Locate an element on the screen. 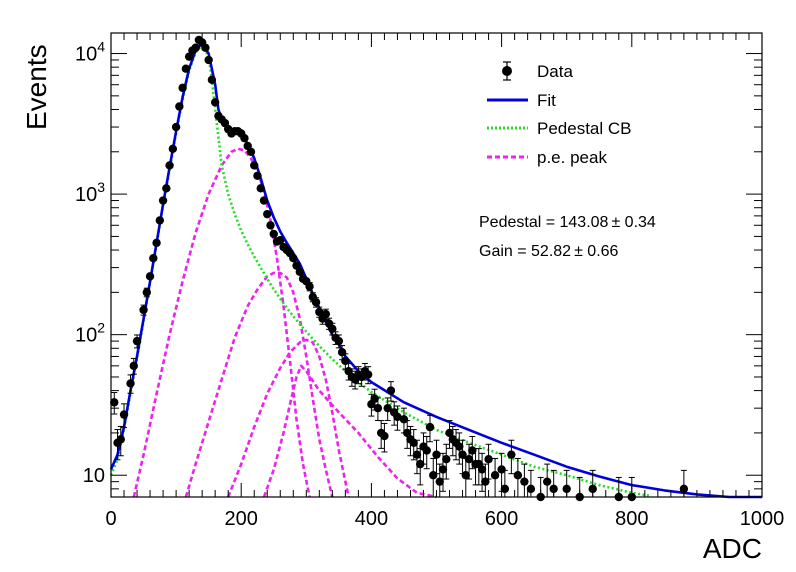 The width and height of the screenshot is (796, 572). y-axis-title: Events is located at coordinates (36, 87).